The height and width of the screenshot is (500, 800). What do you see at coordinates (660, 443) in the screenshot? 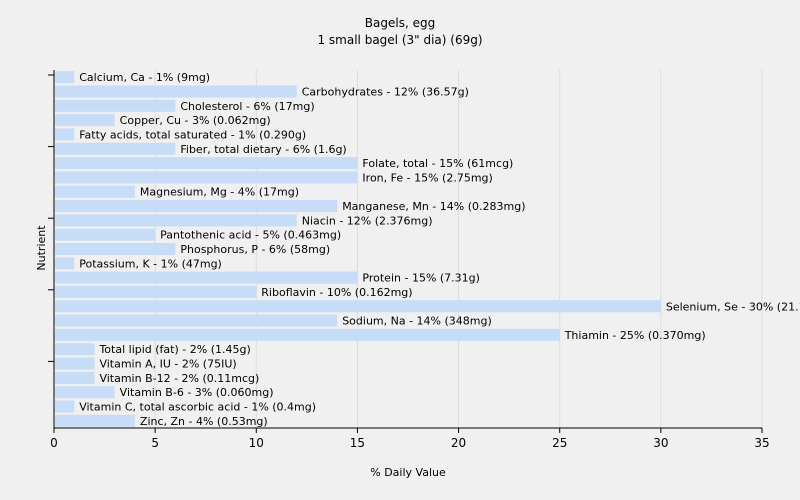
I see `x-tick-label: 30` at bounding box center [660, 443].